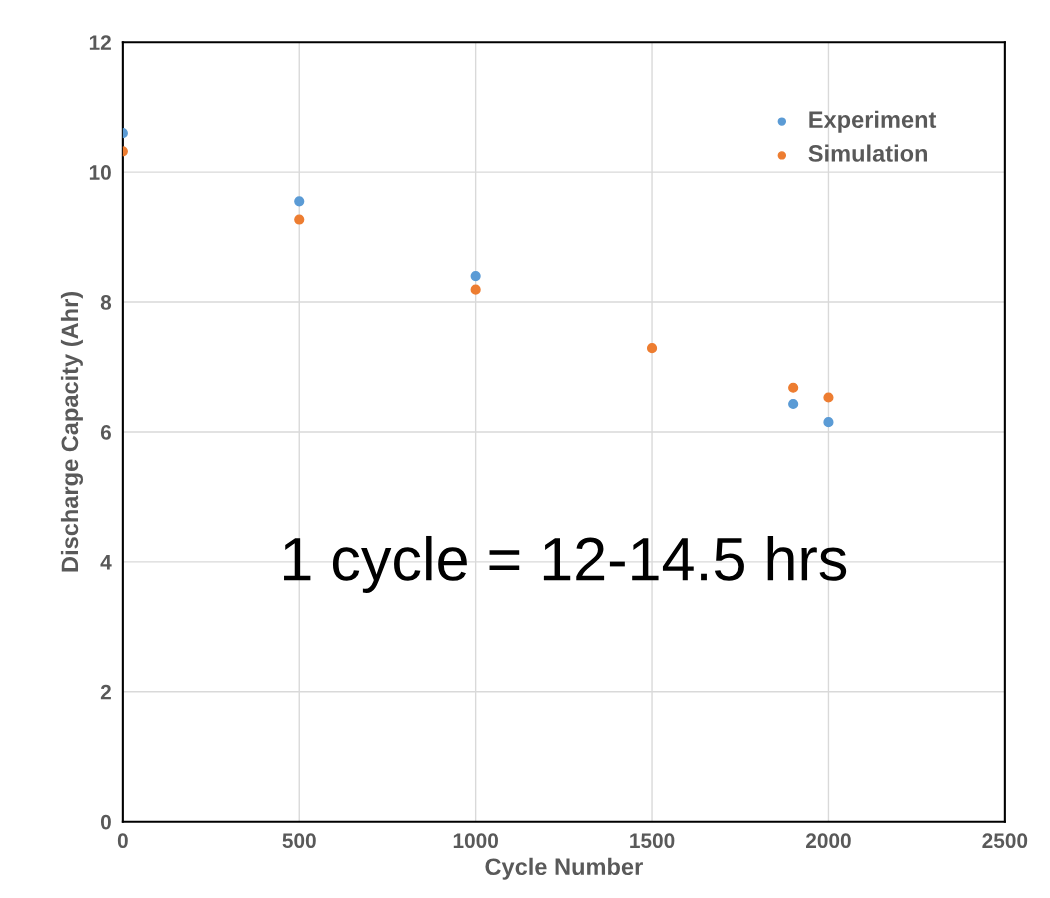 This screenshot has width=1050, height=898. Describe the element at coordinates (100, 172) in the screenshot. I see `y-tick-label: 10` at that location.